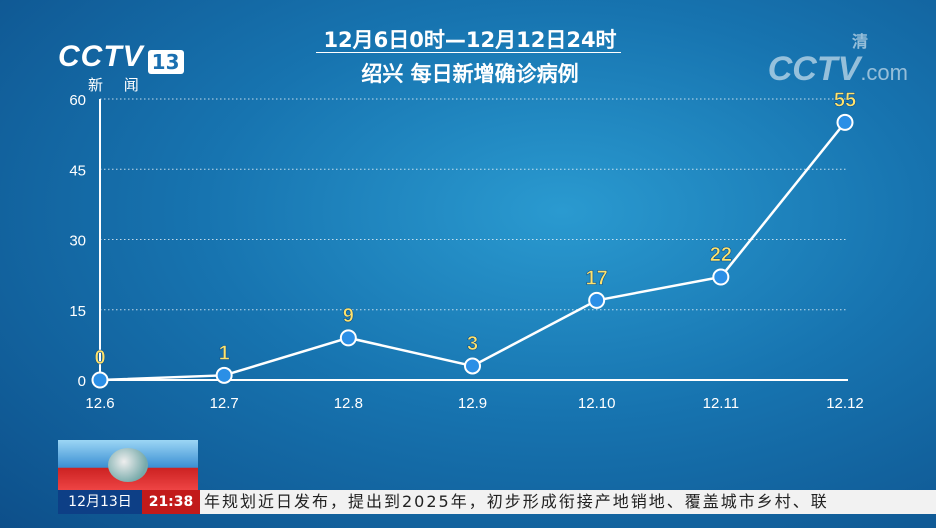  I want to click on logo-subtitle: 新 闻, so click(117, 85).